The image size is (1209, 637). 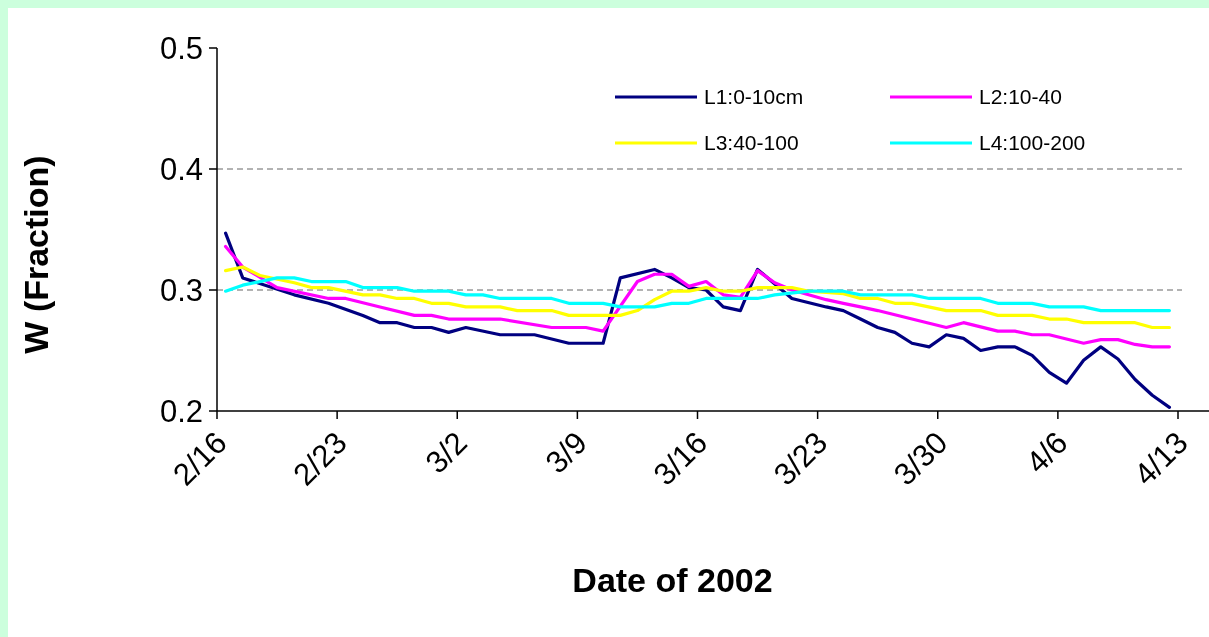 I want to click on legend-label: L2:10-40, so click(x=1020, y=97).